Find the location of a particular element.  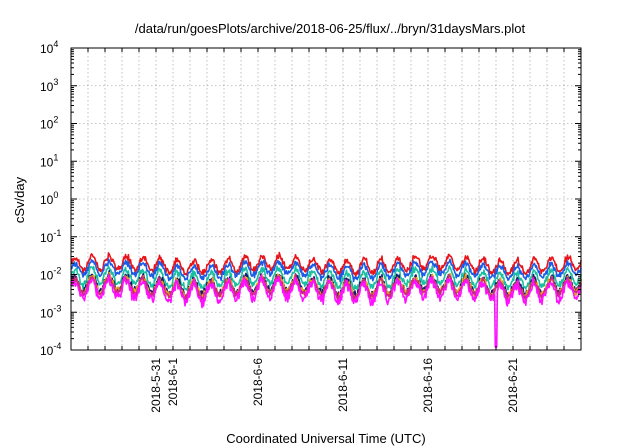

y-tick-exponent: -2 is located at coordinates (57, 271).